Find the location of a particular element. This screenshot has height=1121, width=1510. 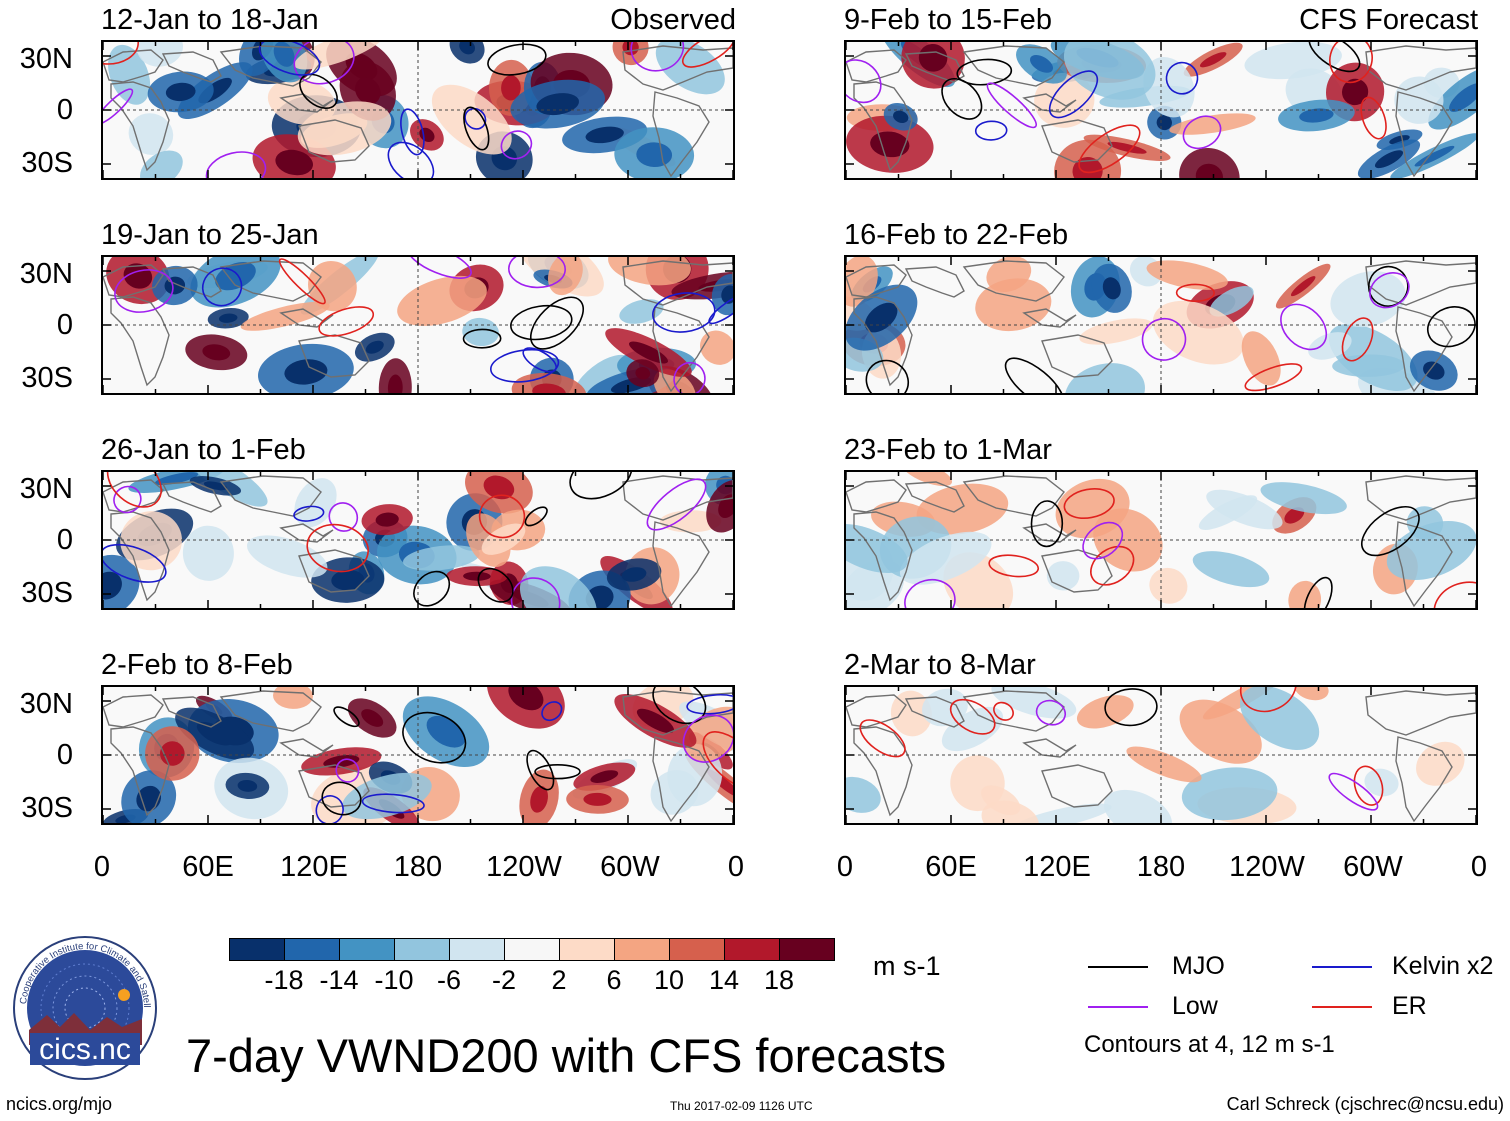

colorbar-unit: m s-1 is located at coordinates (907, 966).